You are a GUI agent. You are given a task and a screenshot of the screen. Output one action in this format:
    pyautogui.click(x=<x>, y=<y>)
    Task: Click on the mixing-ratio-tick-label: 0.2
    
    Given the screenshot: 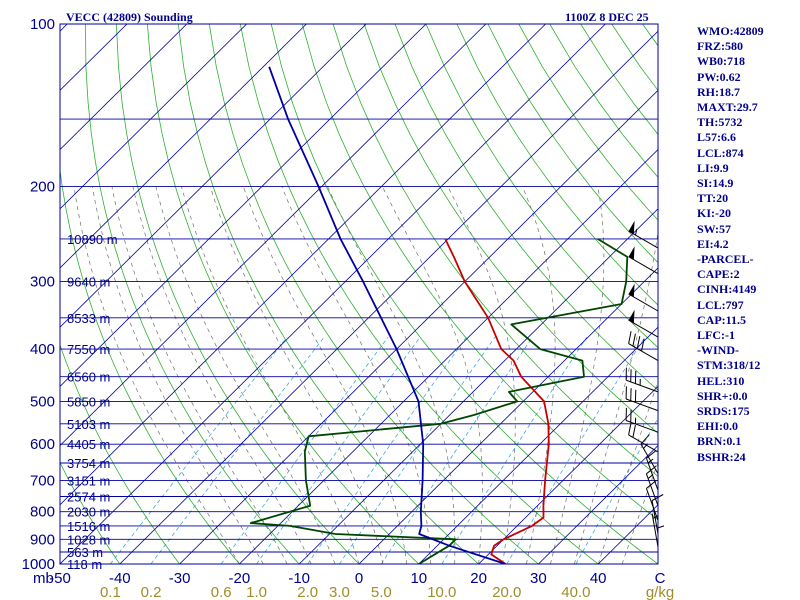 What is the action you would take?
    pyautogui.click(x=151, y=592)
    